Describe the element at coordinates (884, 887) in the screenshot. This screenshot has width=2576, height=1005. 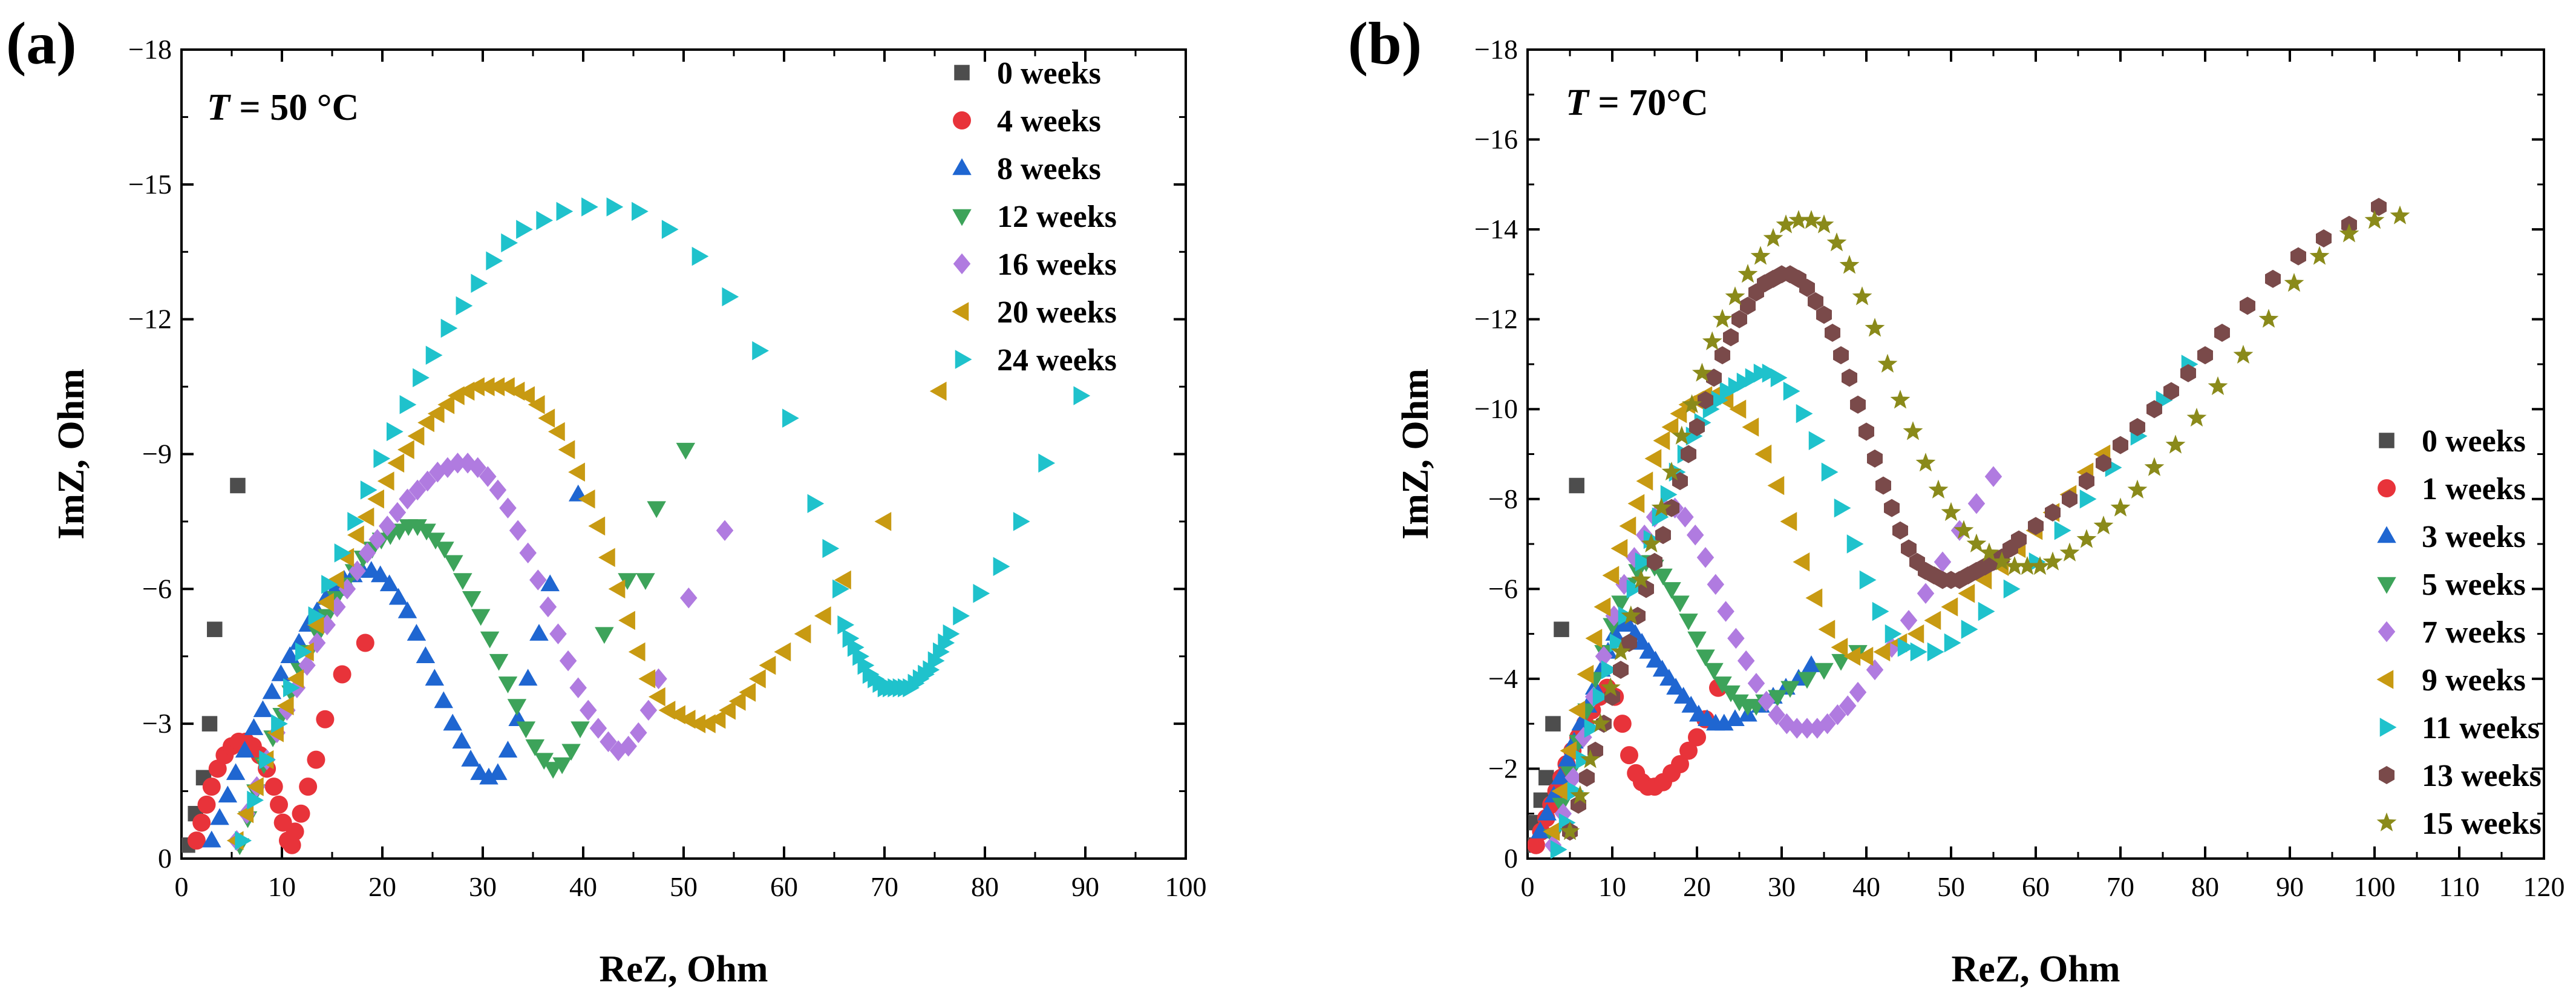
I see `x-tick-label: 70` at that location.